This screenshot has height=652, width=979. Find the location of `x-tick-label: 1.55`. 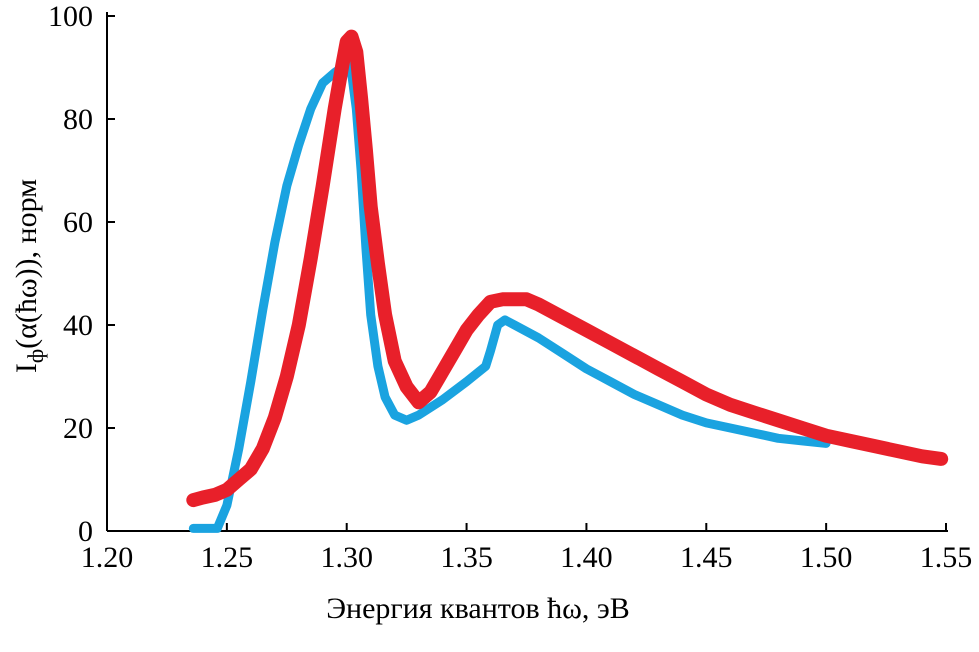

x-tick-label: 1.55 is located at coordinates (946, 557).